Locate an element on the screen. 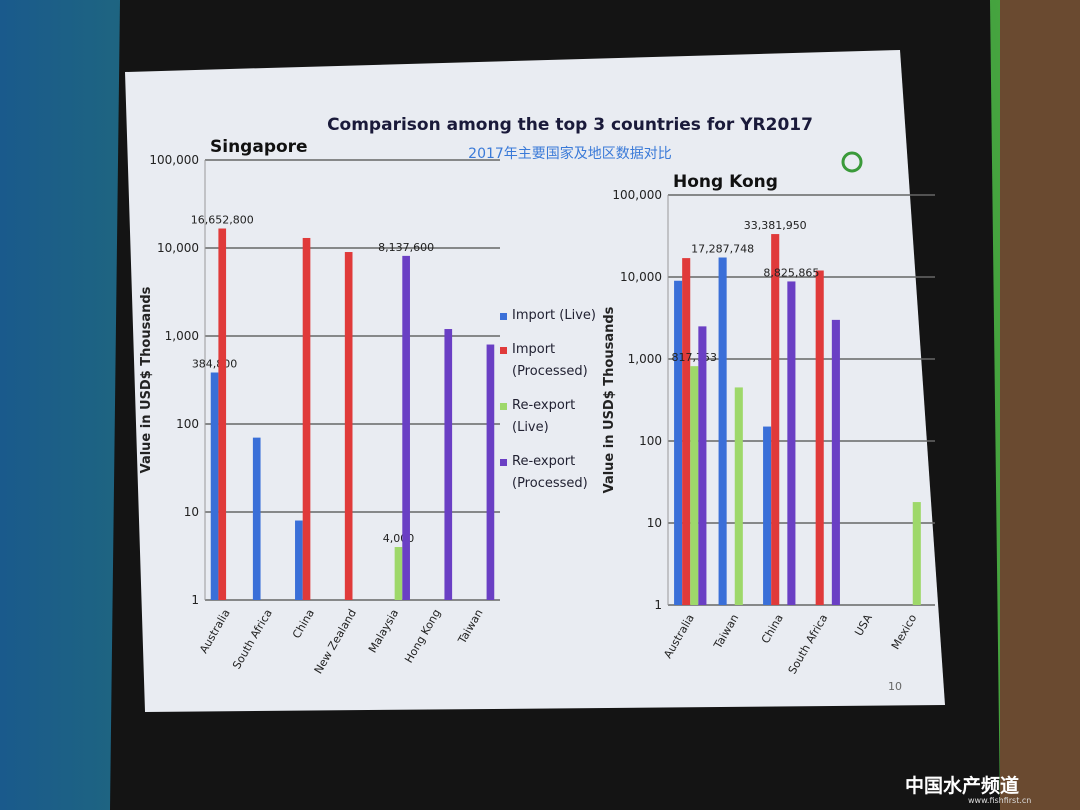 The width and height of the screenshot is (1080, 810). page-number: 10 is located at coordinates (895, 686).